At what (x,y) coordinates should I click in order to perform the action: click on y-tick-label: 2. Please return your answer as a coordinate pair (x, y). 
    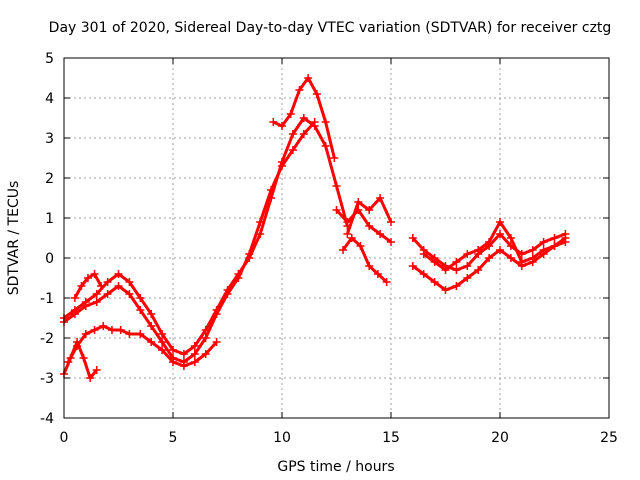
    Looking at the image, I should click on (49, 179).